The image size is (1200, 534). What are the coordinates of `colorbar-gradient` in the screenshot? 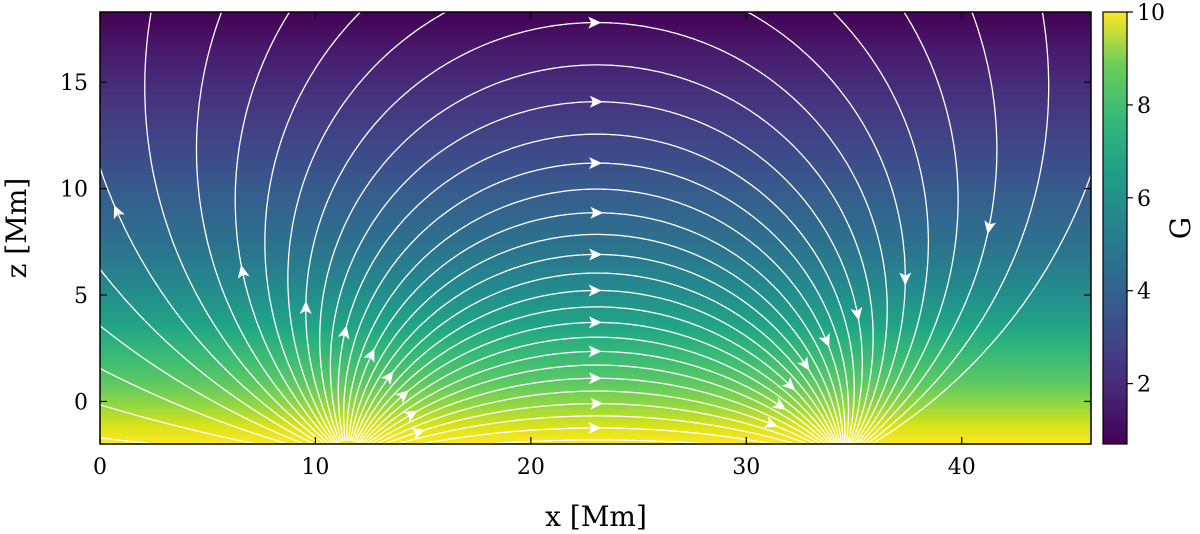 It's located at (1115, 228).